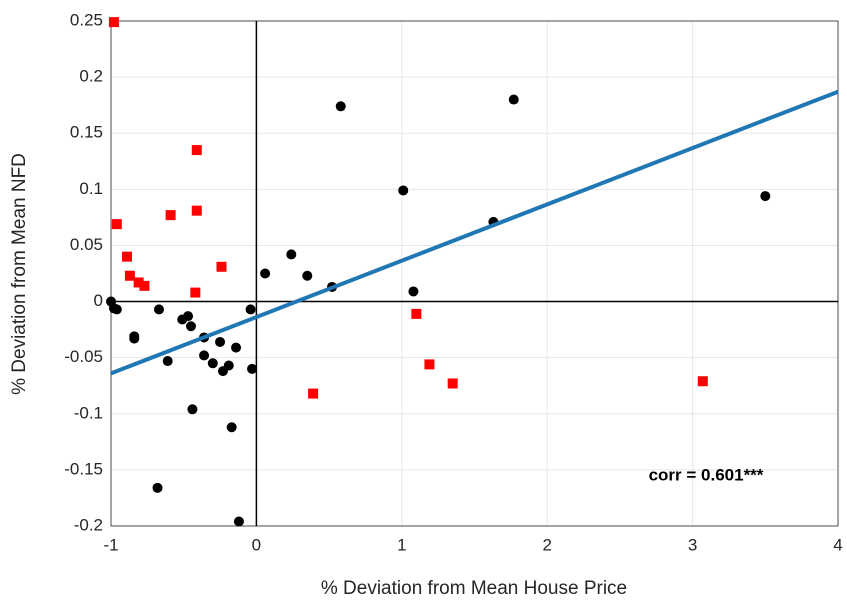 The height and width of the screenshot is (601, 847). What do you see at coordinates (88, 524) in the screenshot?
I see `y-tick-label: -0.2` at bounding box center [88, 524].